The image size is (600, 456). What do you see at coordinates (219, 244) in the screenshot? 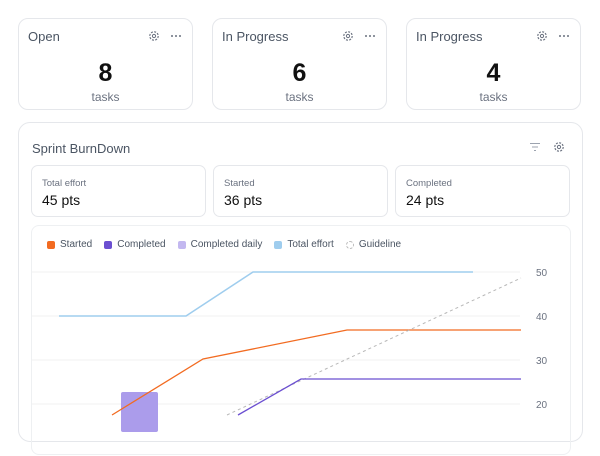
I see `legend-completed-daily: Completed daily` at bounding box center [219, 244].